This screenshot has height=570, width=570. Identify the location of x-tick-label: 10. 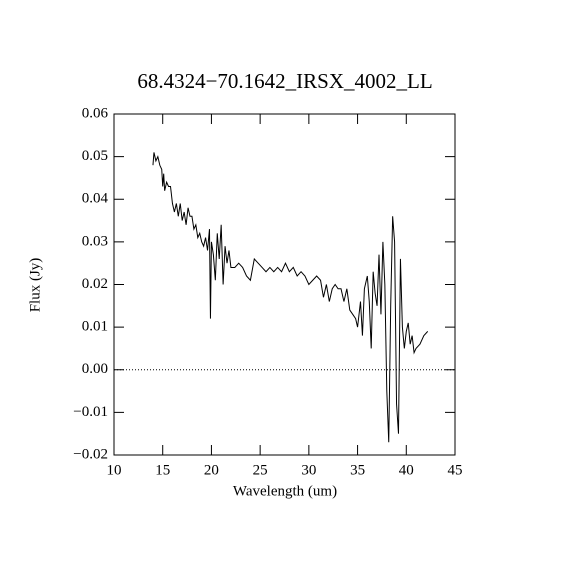
(114, 470).